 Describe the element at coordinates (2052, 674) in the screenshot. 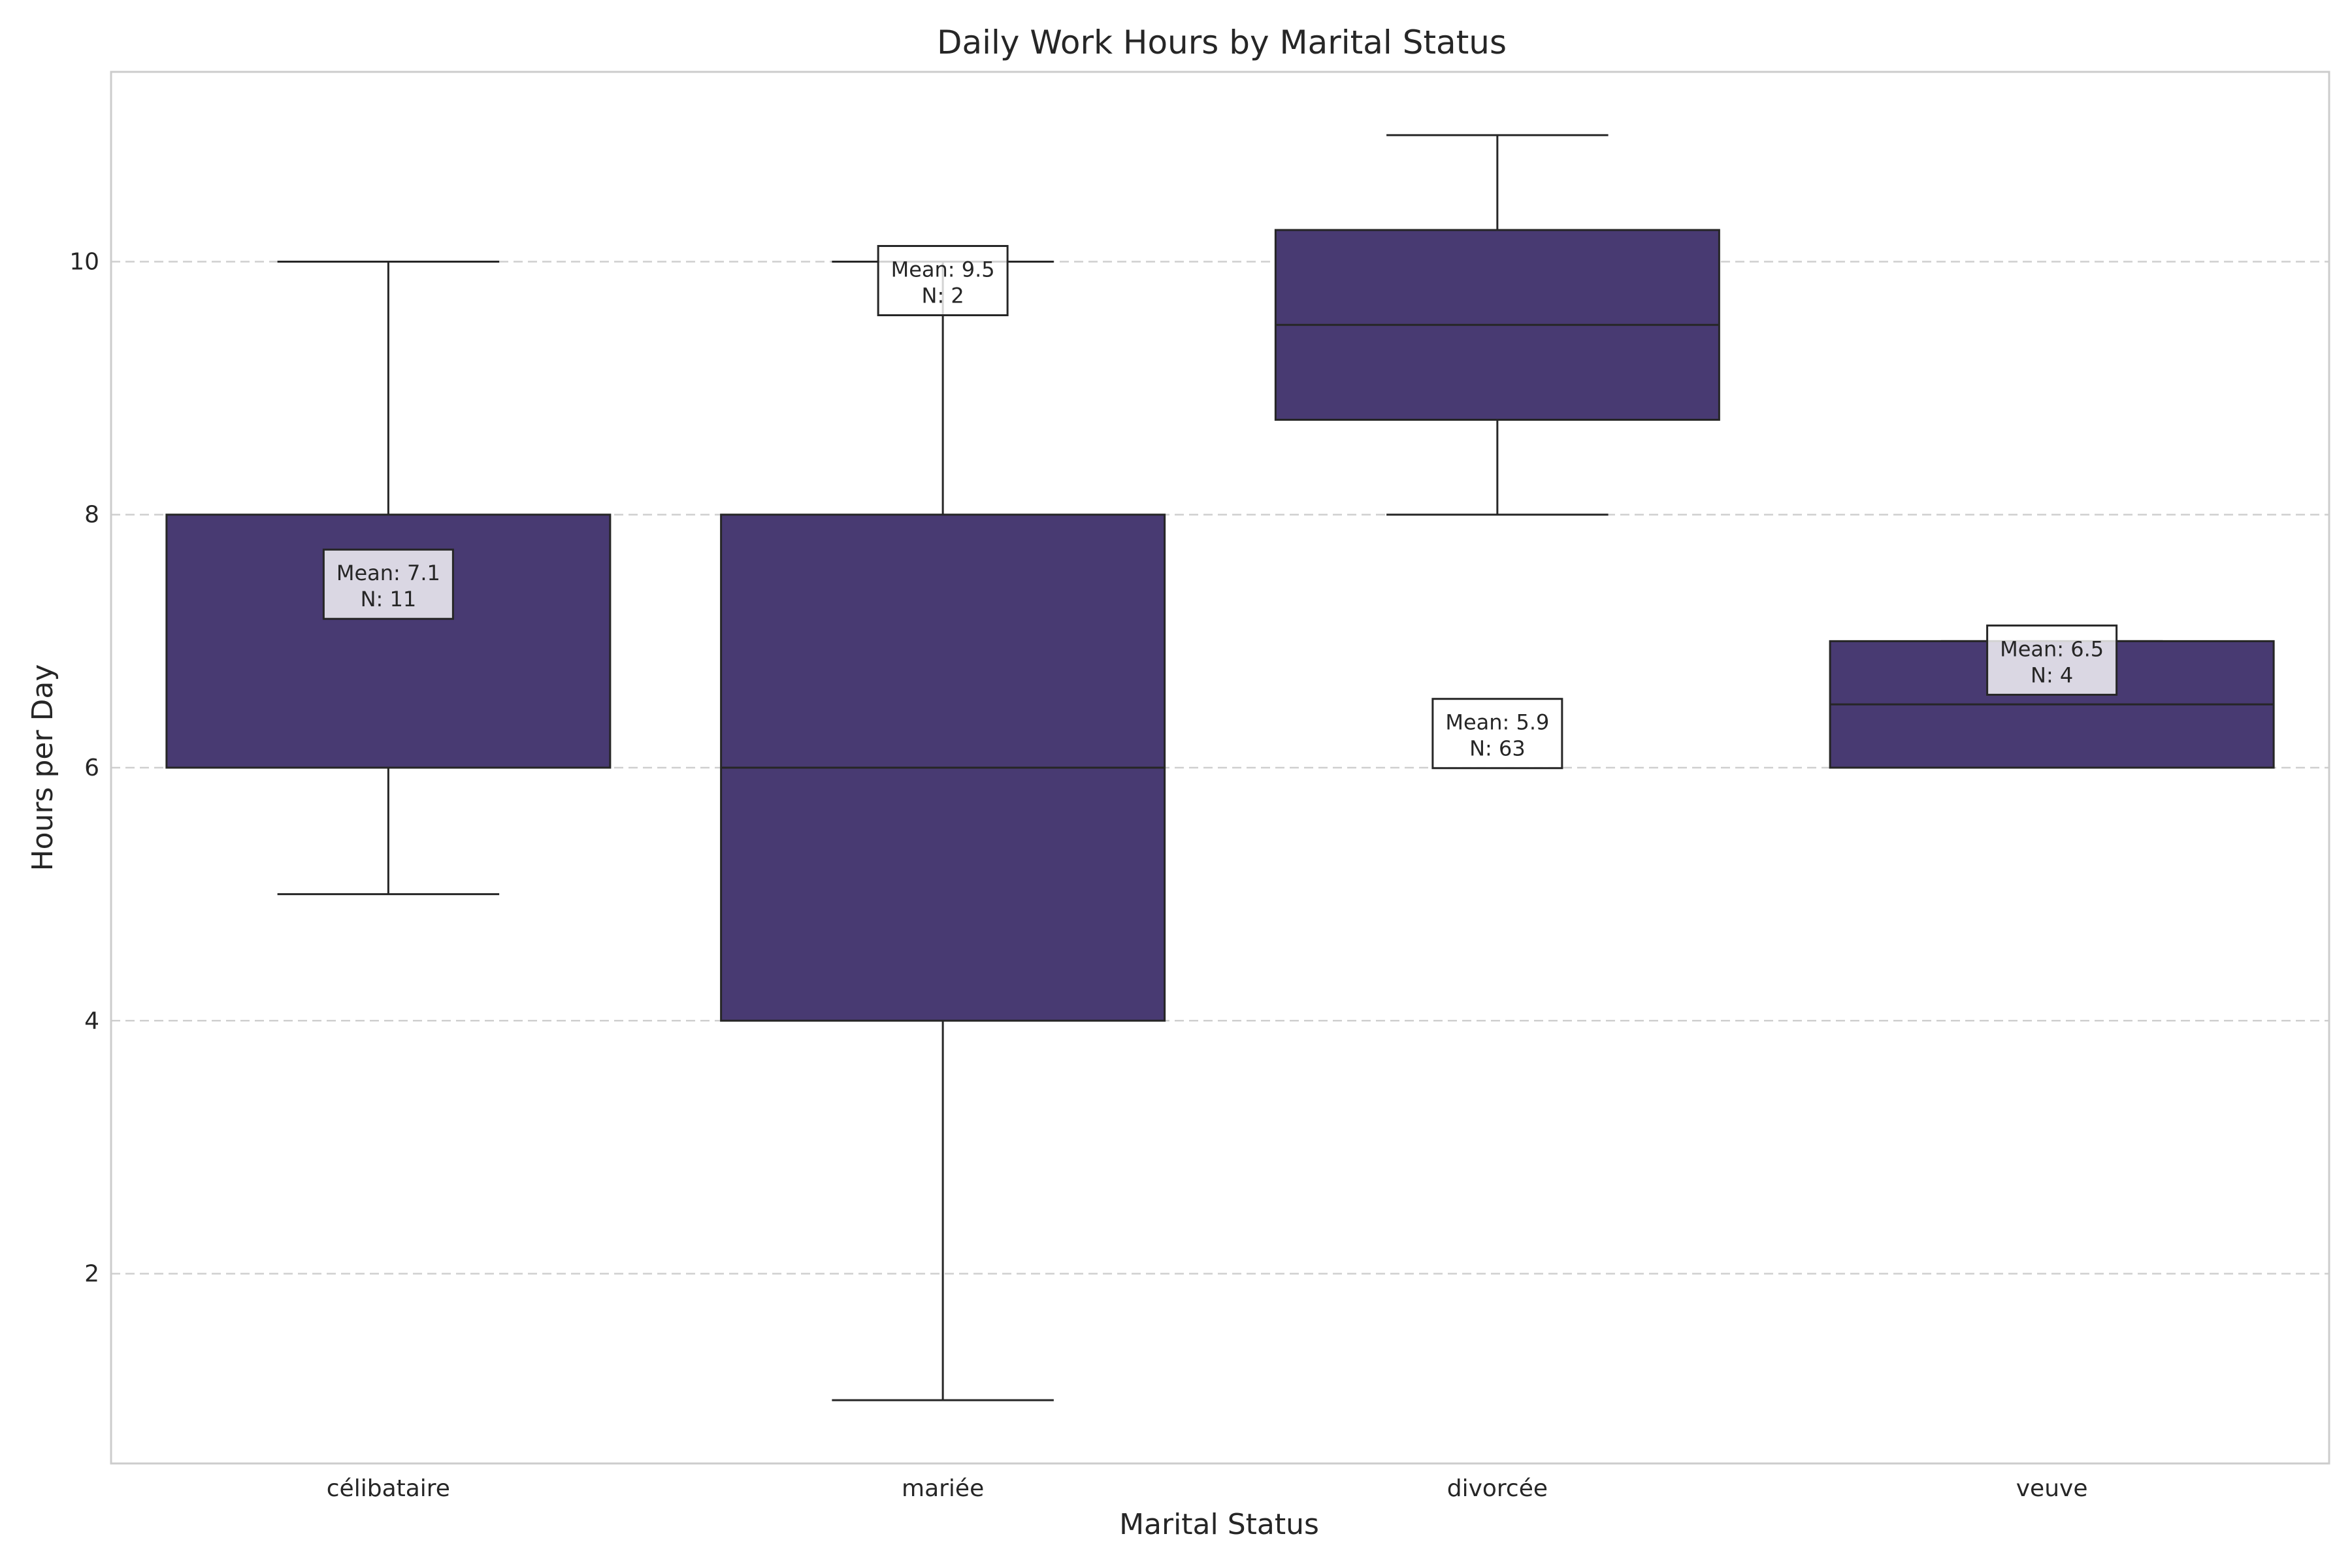

I see `n-label: N: 4` at that location.